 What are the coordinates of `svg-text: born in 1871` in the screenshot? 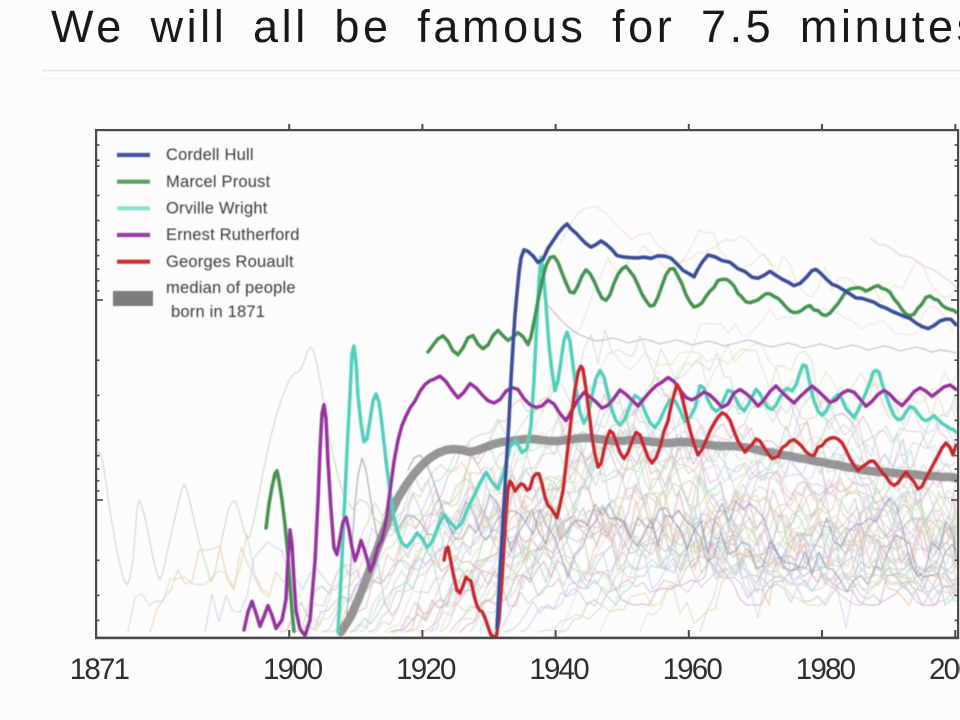 It's located at (218, 312).